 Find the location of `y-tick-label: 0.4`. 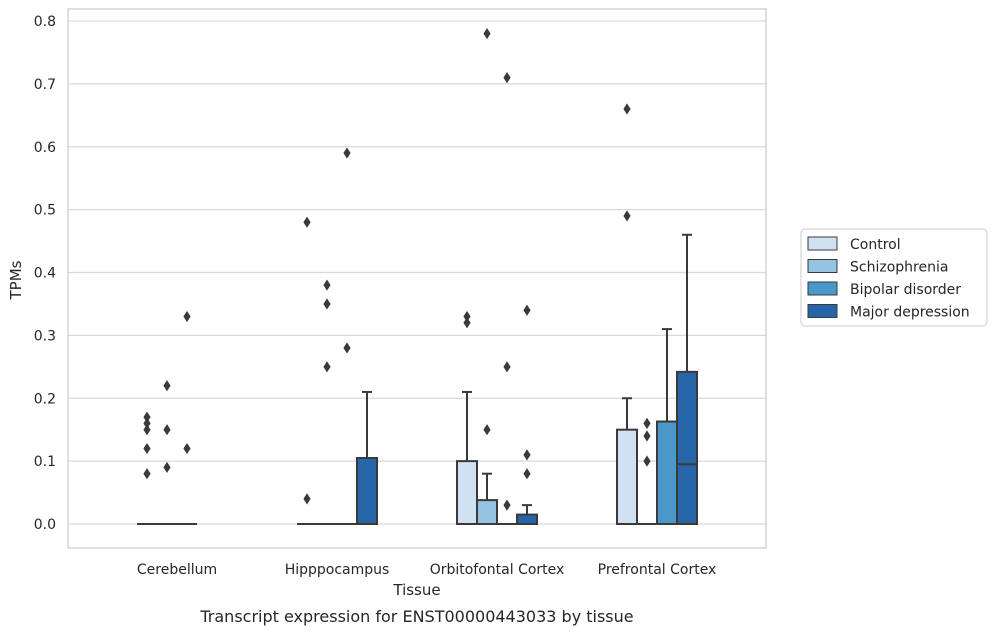

y-tick-label: 0.4 is located at coordinates (45, 274).